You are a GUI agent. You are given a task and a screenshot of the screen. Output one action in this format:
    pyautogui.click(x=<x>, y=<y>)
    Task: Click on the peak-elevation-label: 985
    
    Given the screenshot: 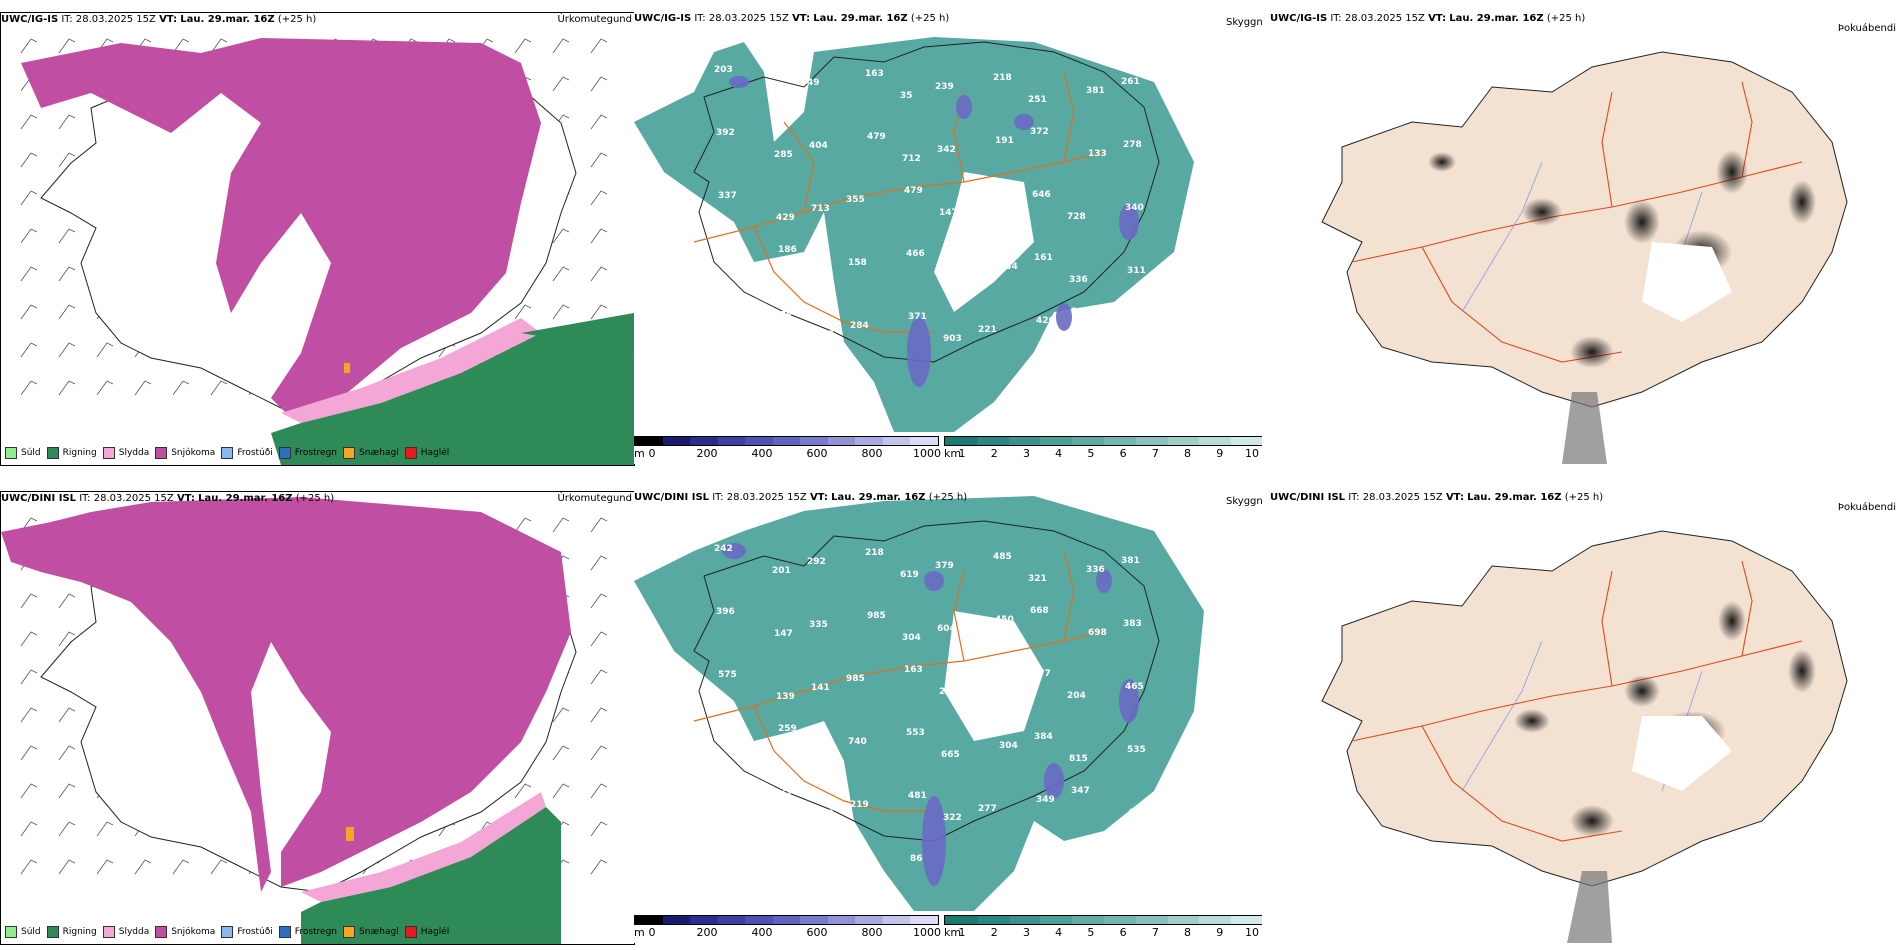 What is the action you would take?
    pyautogui.click(x=855, y=679)
    